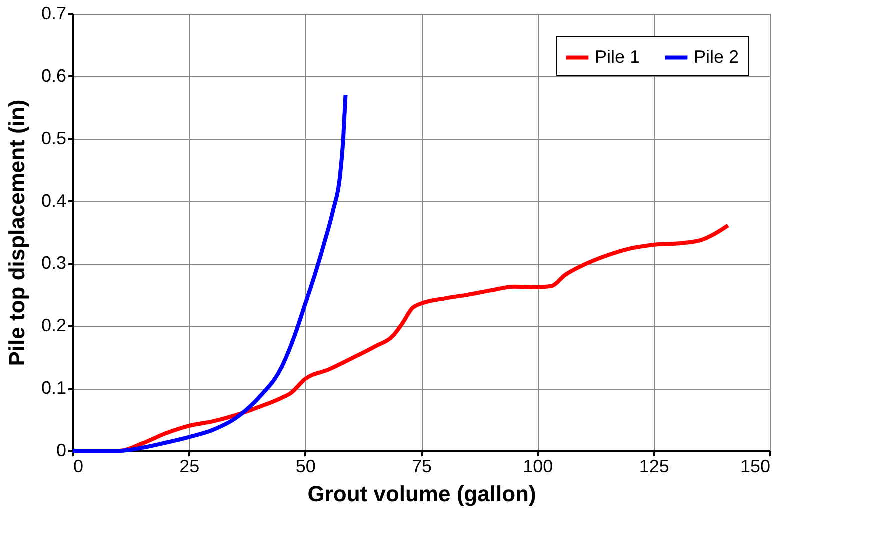  Describe the element at coordinates (53, 200) in the screenshot. I see `y-tick-label: 0.4` at that location.